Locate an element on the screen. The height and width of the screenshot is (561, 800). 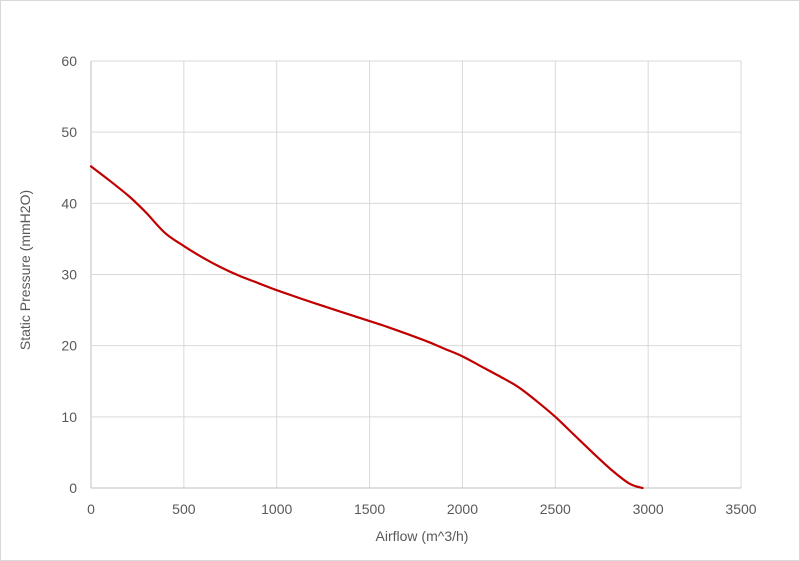
x-tick-label: 1000 is located at coordinates (276, 509).